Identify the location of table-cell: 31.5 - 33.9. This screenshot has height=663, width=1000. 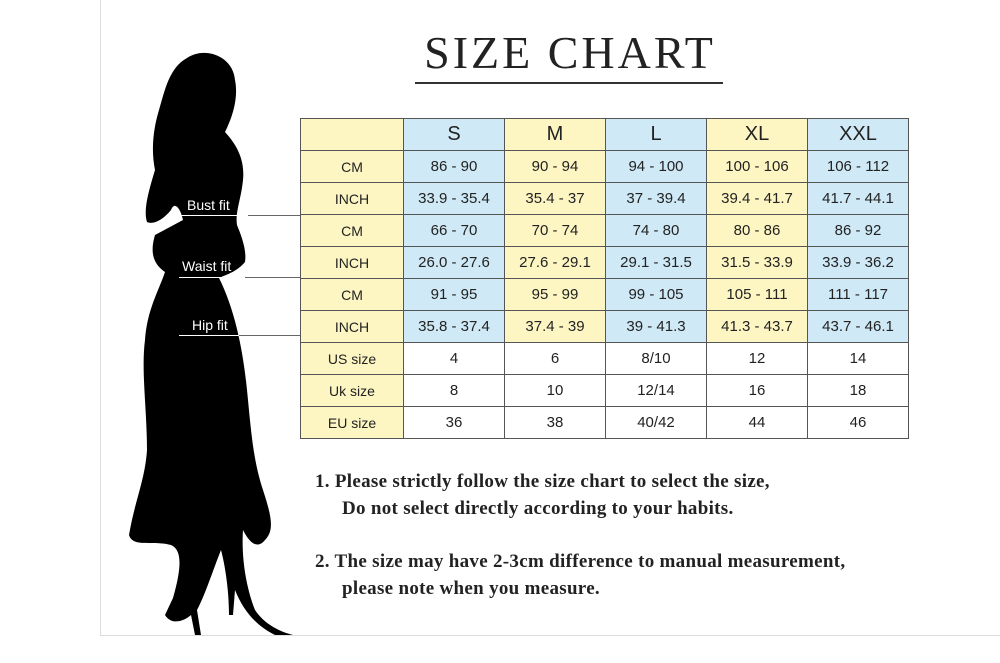
(757, 262).